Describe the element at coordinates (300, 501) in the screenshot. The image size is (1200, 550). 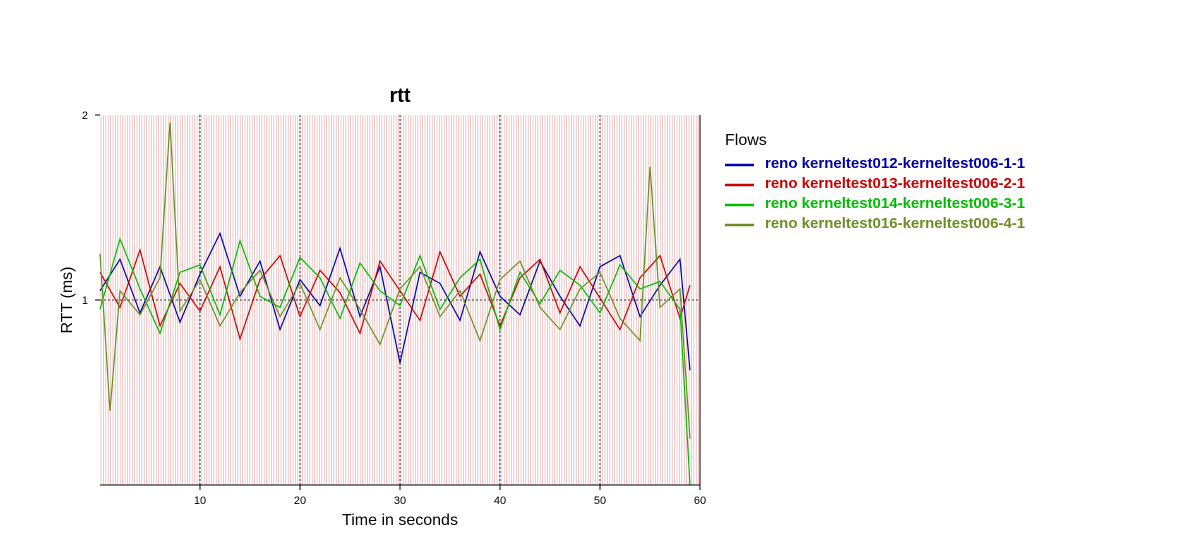
I see `x-tick-label: 20` at that location.